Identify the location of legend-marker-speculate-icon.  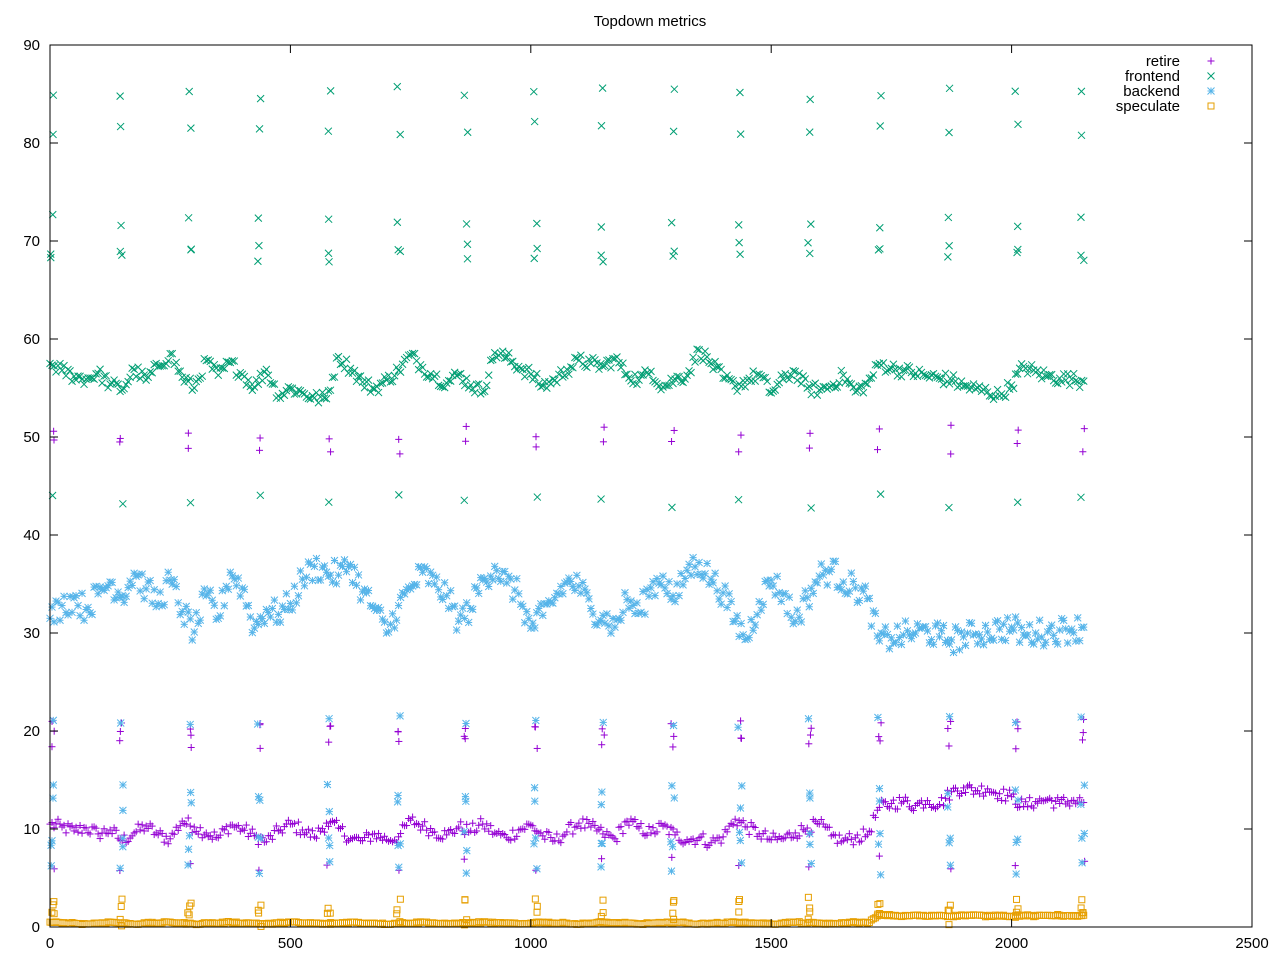
(1211, 106).